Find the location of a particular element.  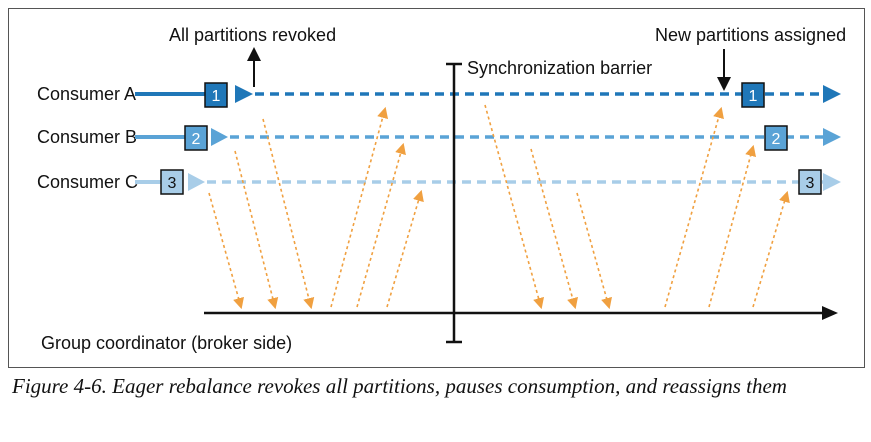

messages-revoke-ack is located at coordinates (377, 207).